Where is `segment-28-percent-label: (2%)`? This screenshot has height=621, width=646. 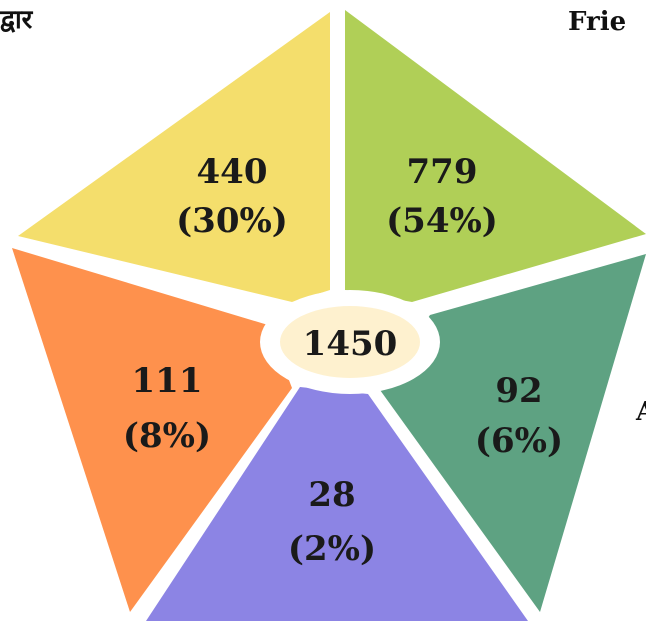
segment-28-percent-label: (2%) is located at coordinates (332, 549).